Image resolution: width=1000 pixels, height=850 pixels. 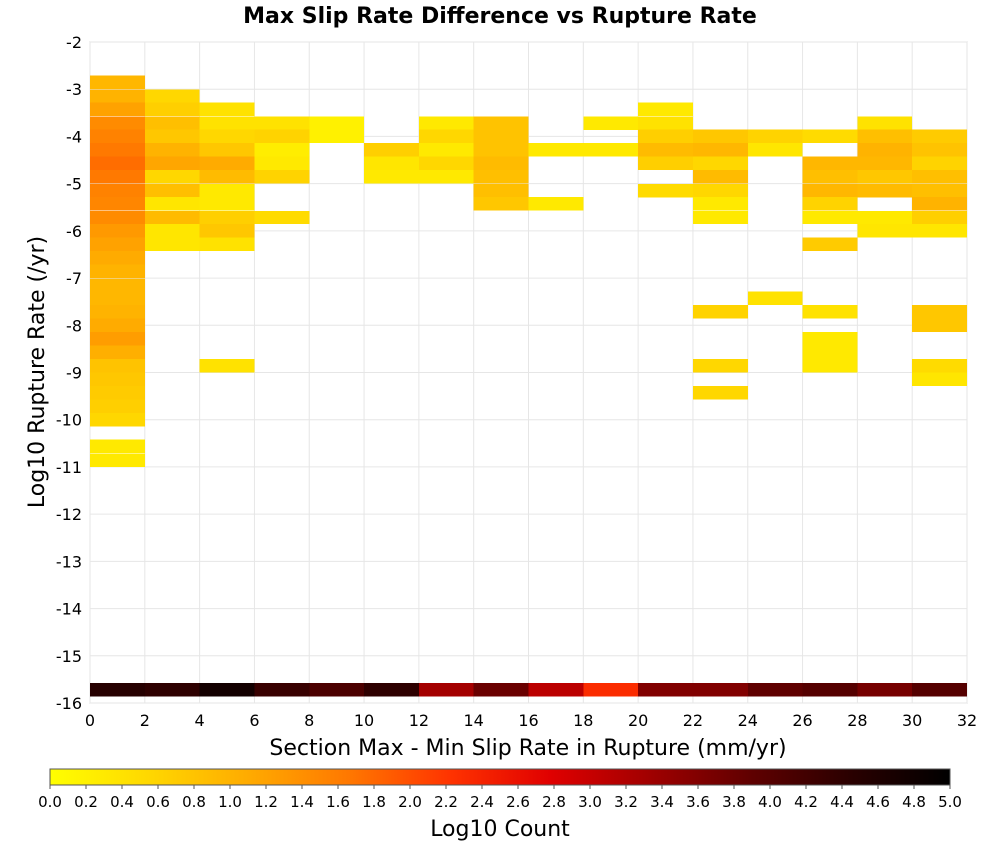 What do you see at coordinates (857, 720) in the screenshot?
I see `x-tick-label: 28` at bounding box center [857, 720].